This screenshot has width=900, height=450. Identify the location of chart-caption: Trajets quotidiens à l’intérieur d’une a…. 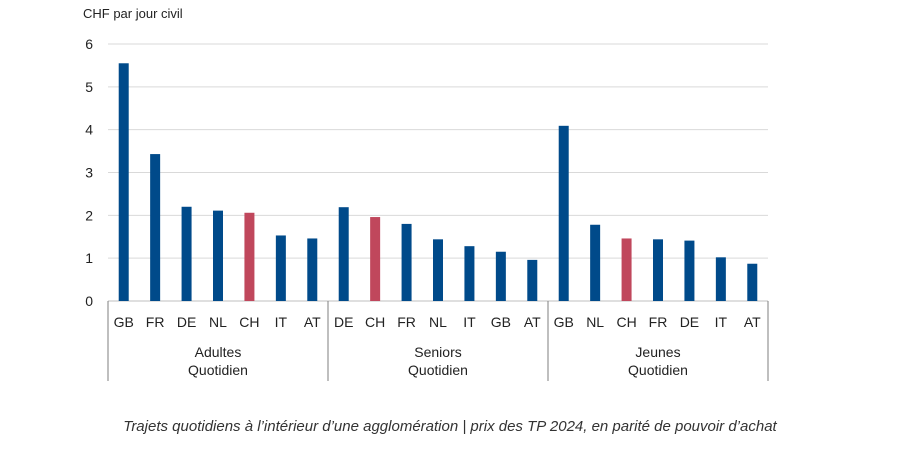
(450, 426).